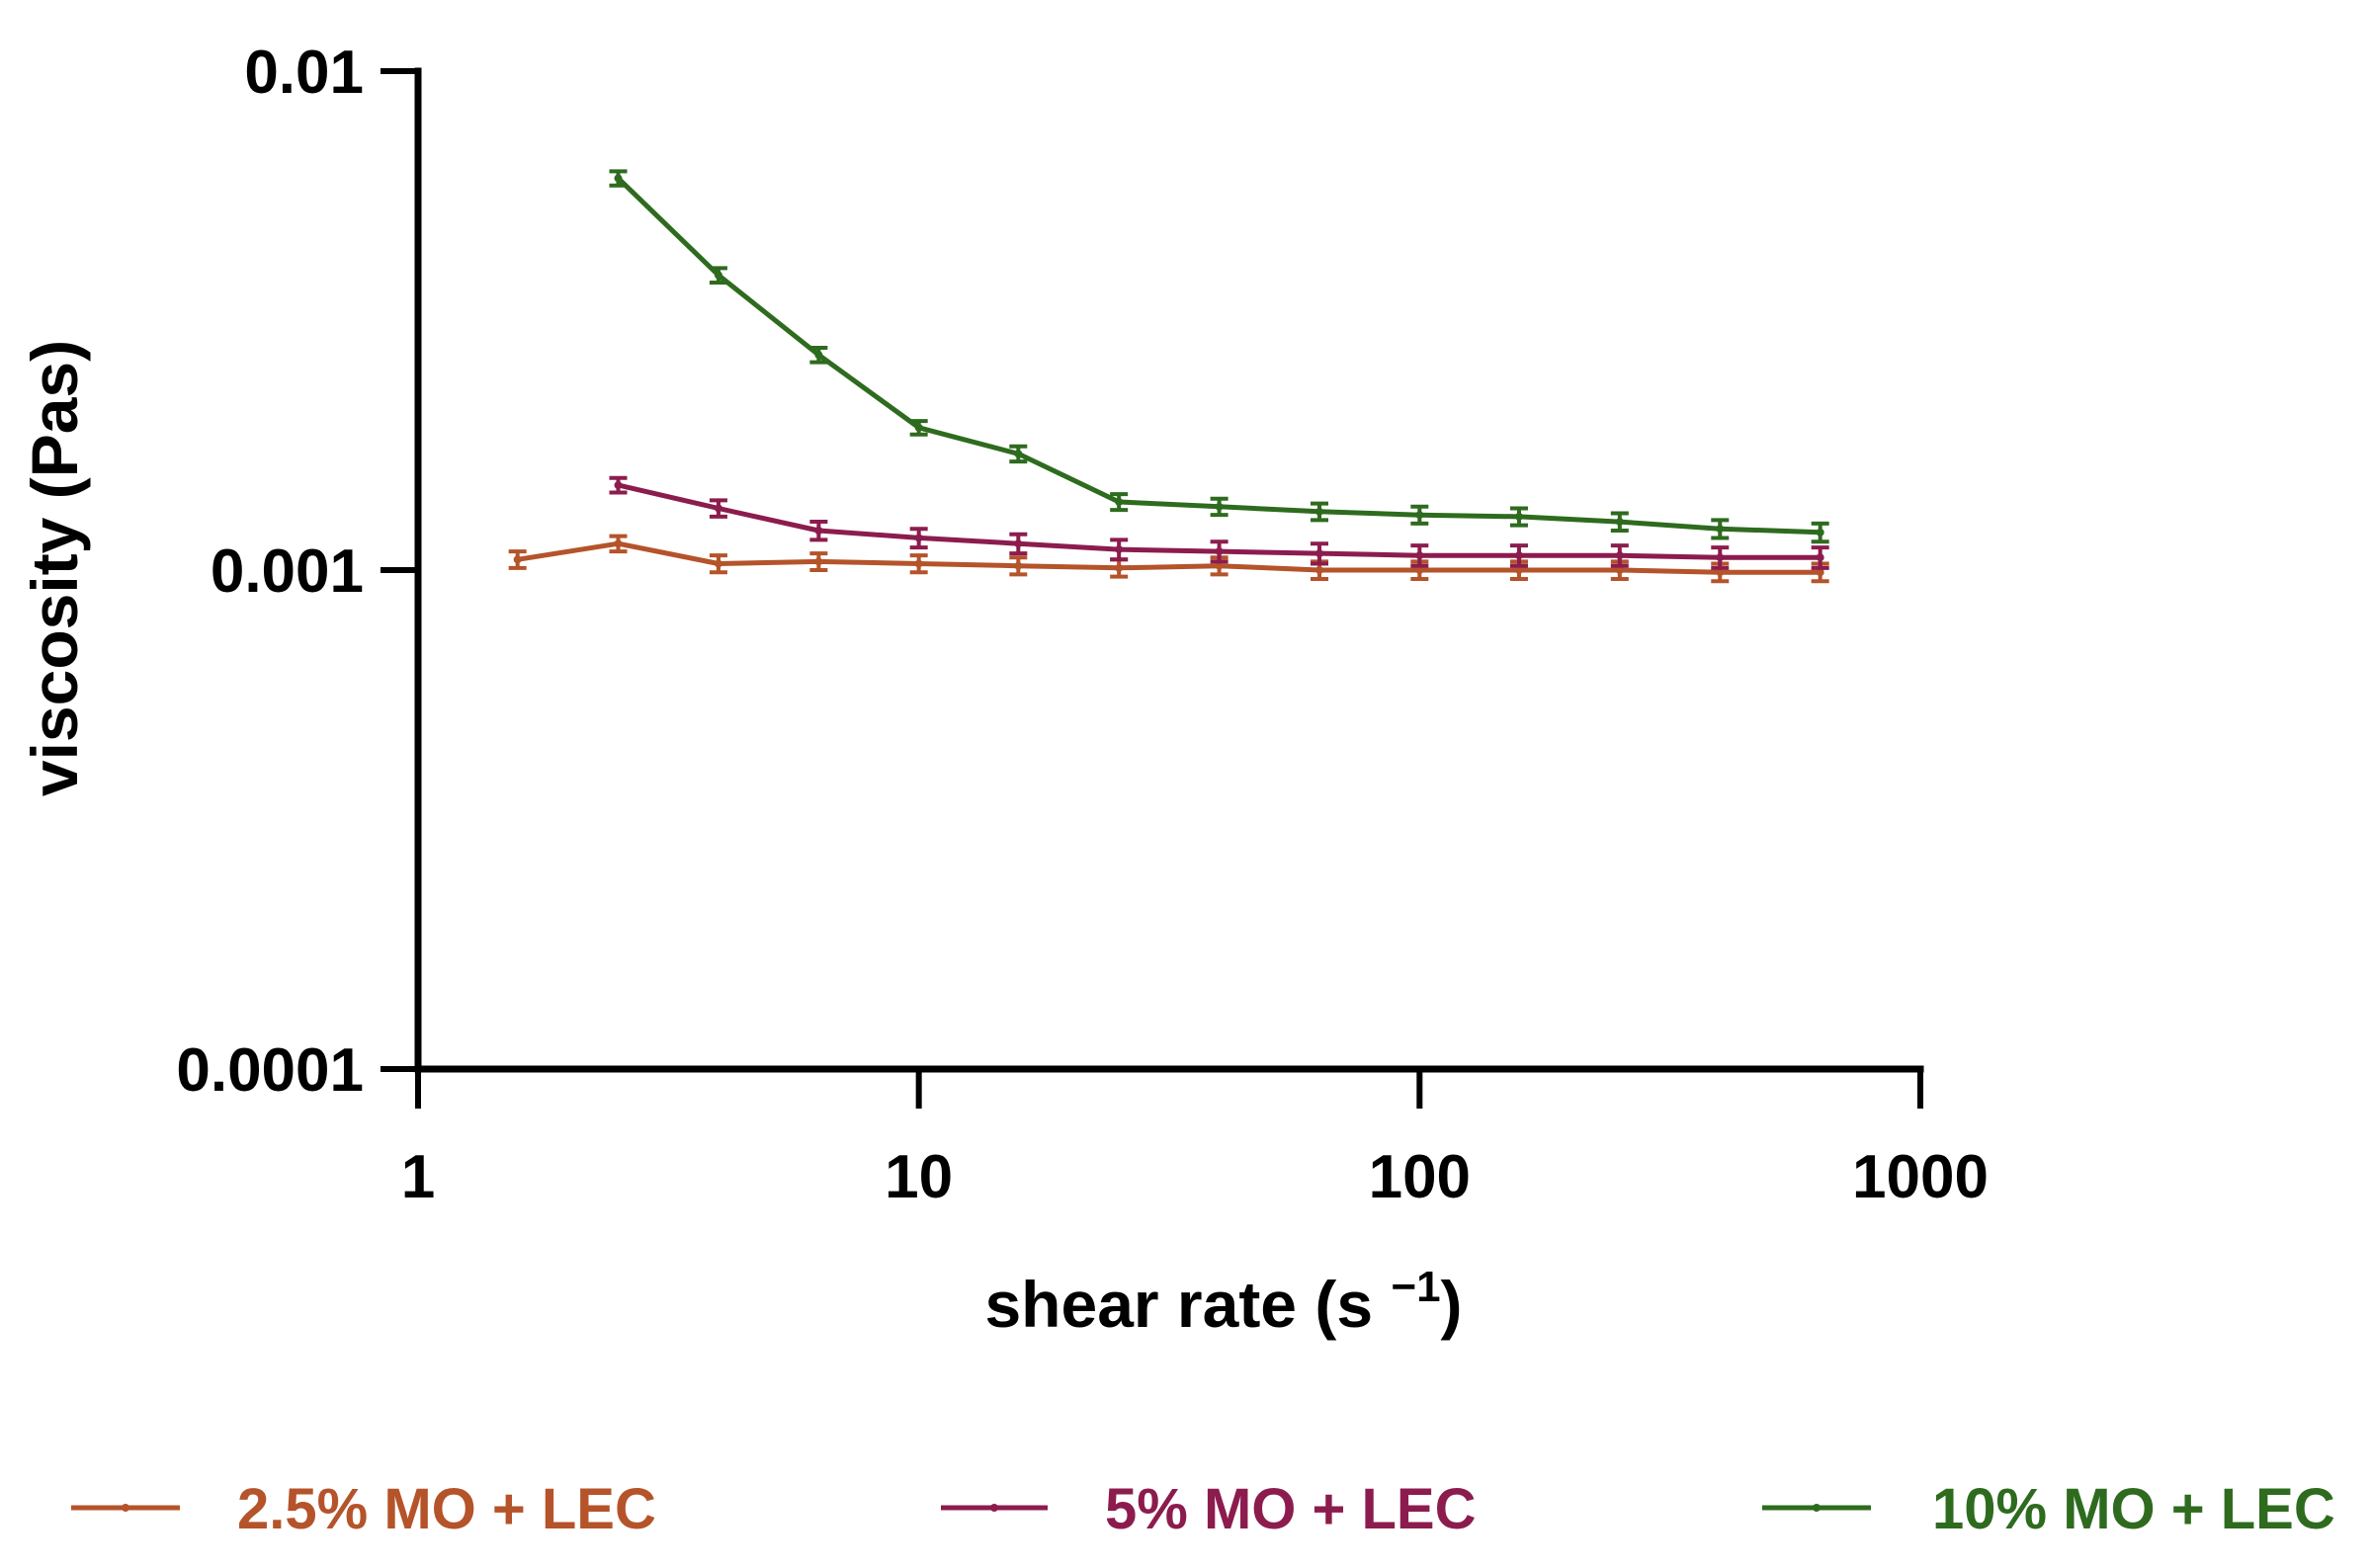  What do you see at coordinates (1420, 1177) in the screenshot?
I see `x-tick-label: 100` at bounding box center [1420, 1177].